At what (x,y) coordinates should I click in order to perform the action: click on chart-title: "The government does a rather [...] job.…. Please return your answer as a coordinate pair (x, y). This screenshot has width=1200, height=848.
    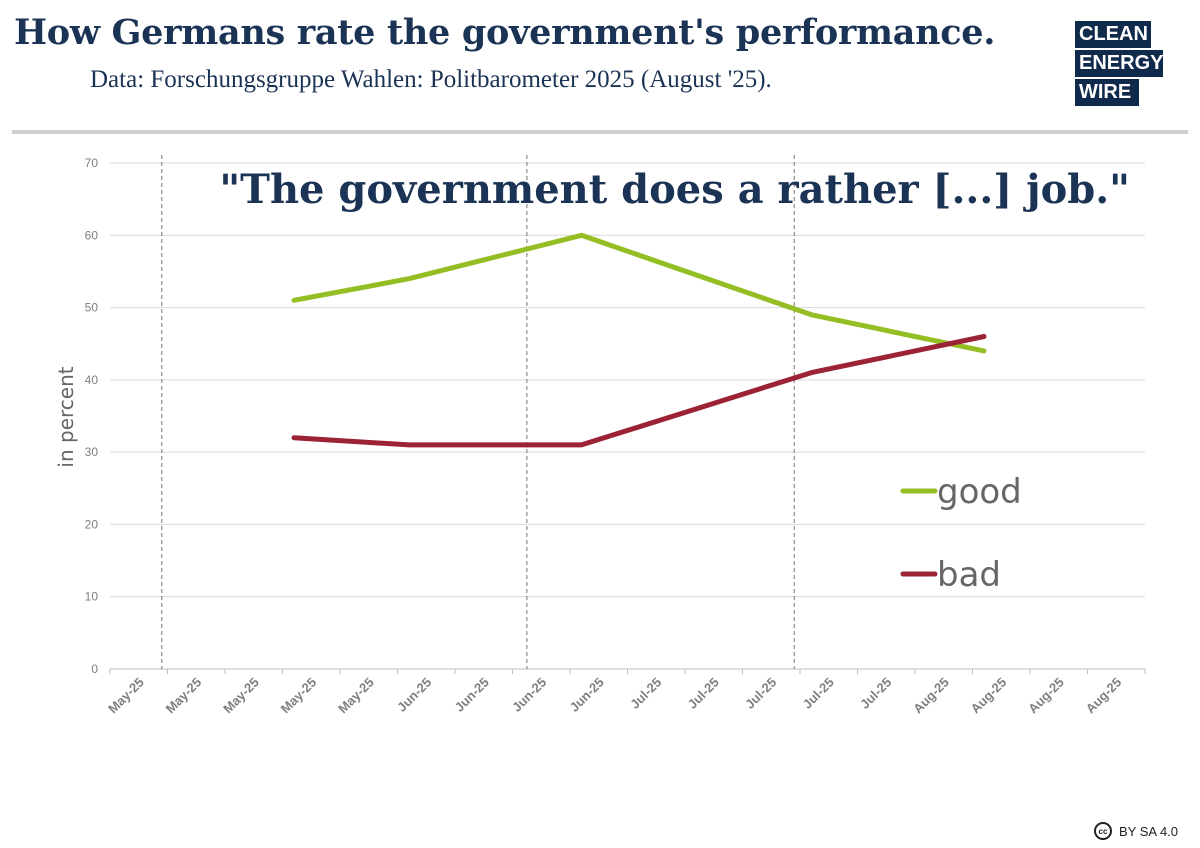
    Looking at the image, I should click on (674, 189).